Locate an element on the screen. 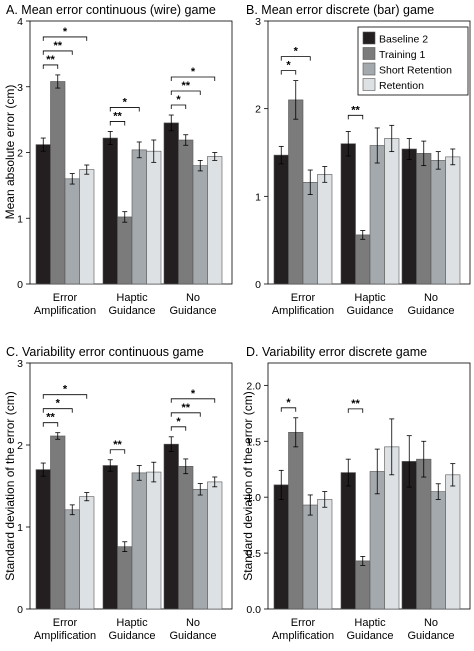  legend-box is located at coordinates (413, 61).